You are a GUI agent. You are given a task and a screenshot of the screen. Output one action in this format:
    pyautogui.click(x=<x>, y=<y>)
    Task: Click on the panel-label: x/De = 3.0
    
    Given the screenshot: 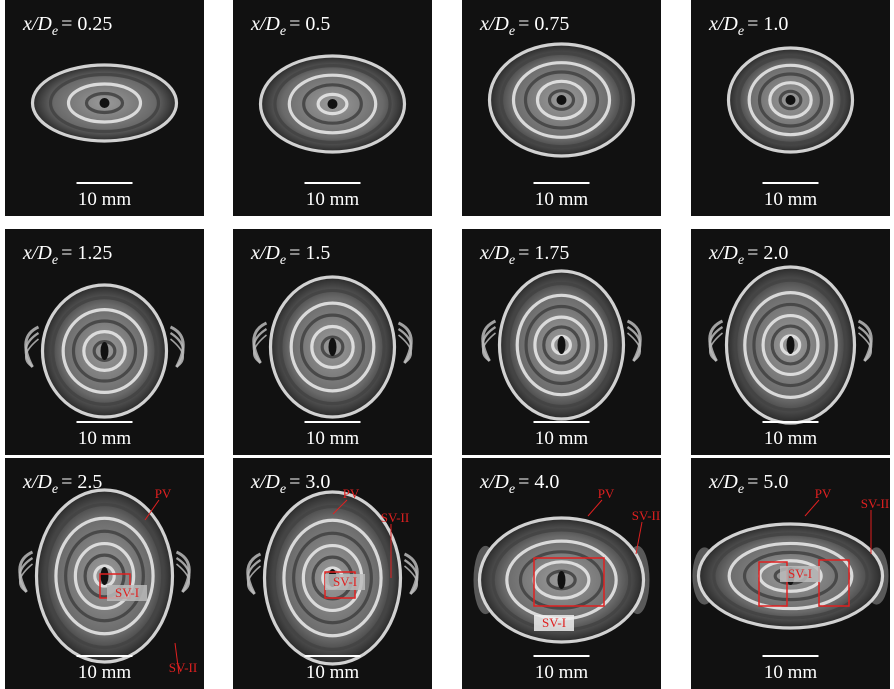 What is the action you would take?
    pyautogui.click(x=290, y=484)
    